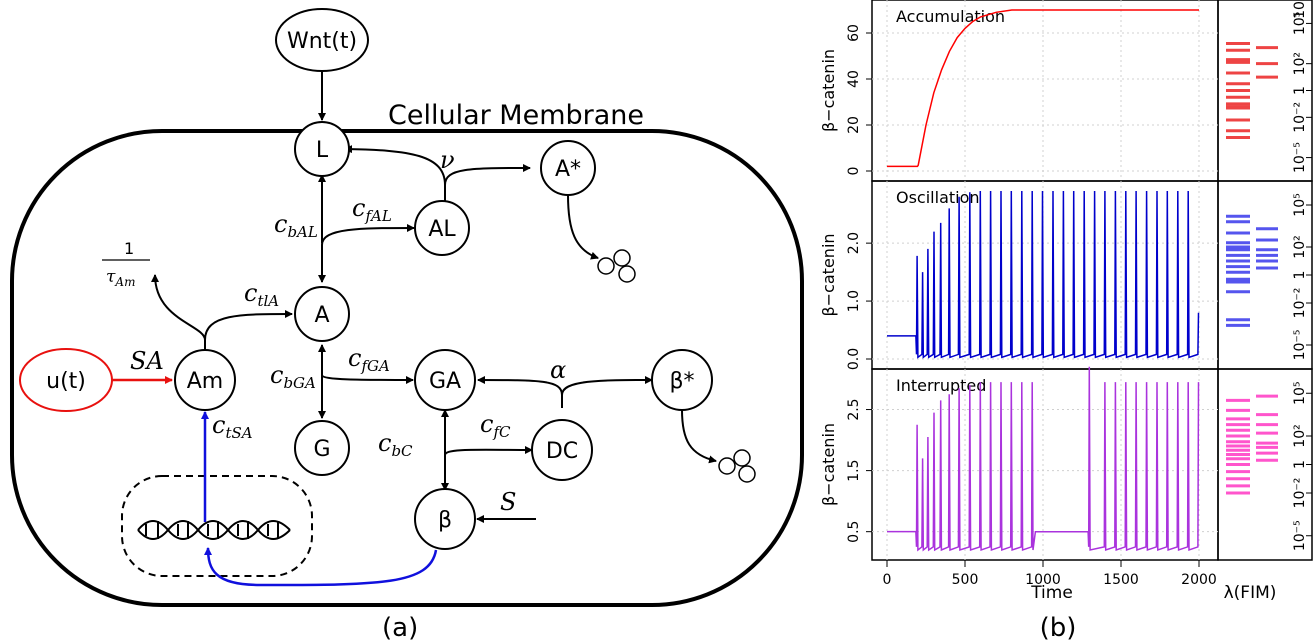  What do you see at coordinates (854, 171) in the screenshot?
I see `y-tick-label: 0` at bounding box center [854, 171].